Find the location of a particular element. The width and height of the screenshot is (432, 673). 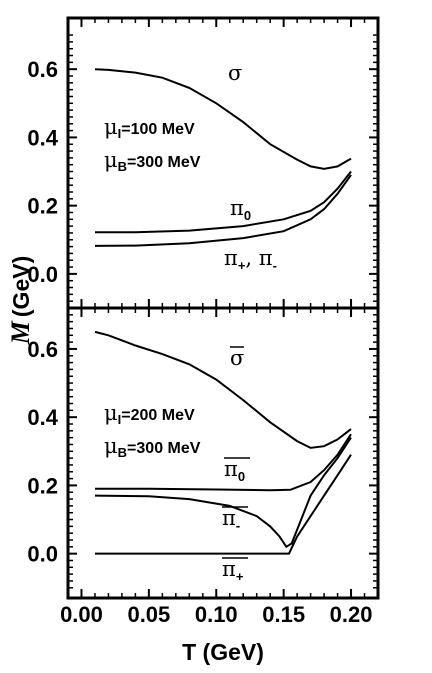

x-tick-label: 0.05 is located at coordinates (148, 614).